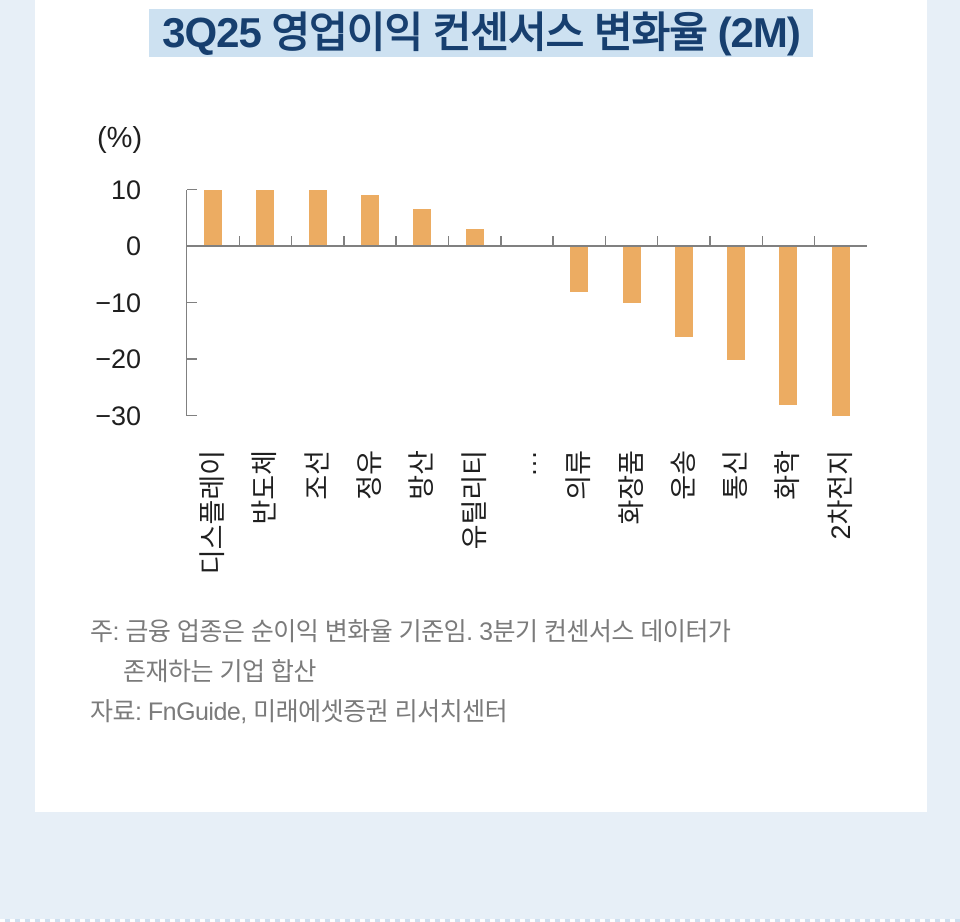 This screenshot has width=960, height=922. I want to click on x-axis-line, so click(527, 246).